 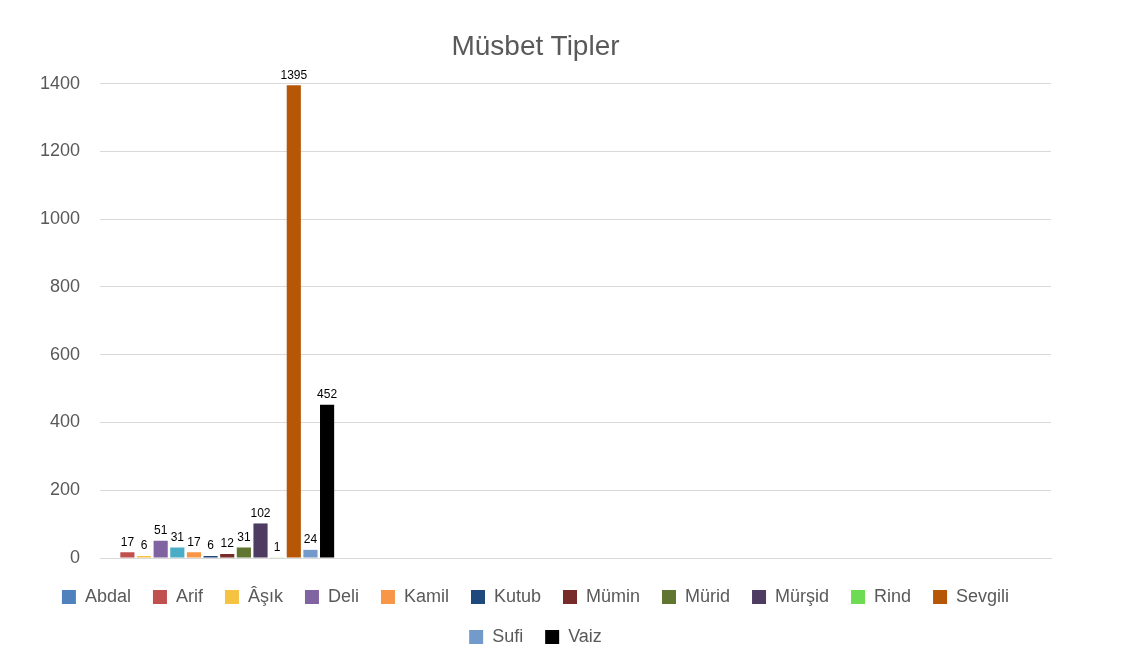 I want to click on legend-label: Mürşid, so click(x=802, y=595).